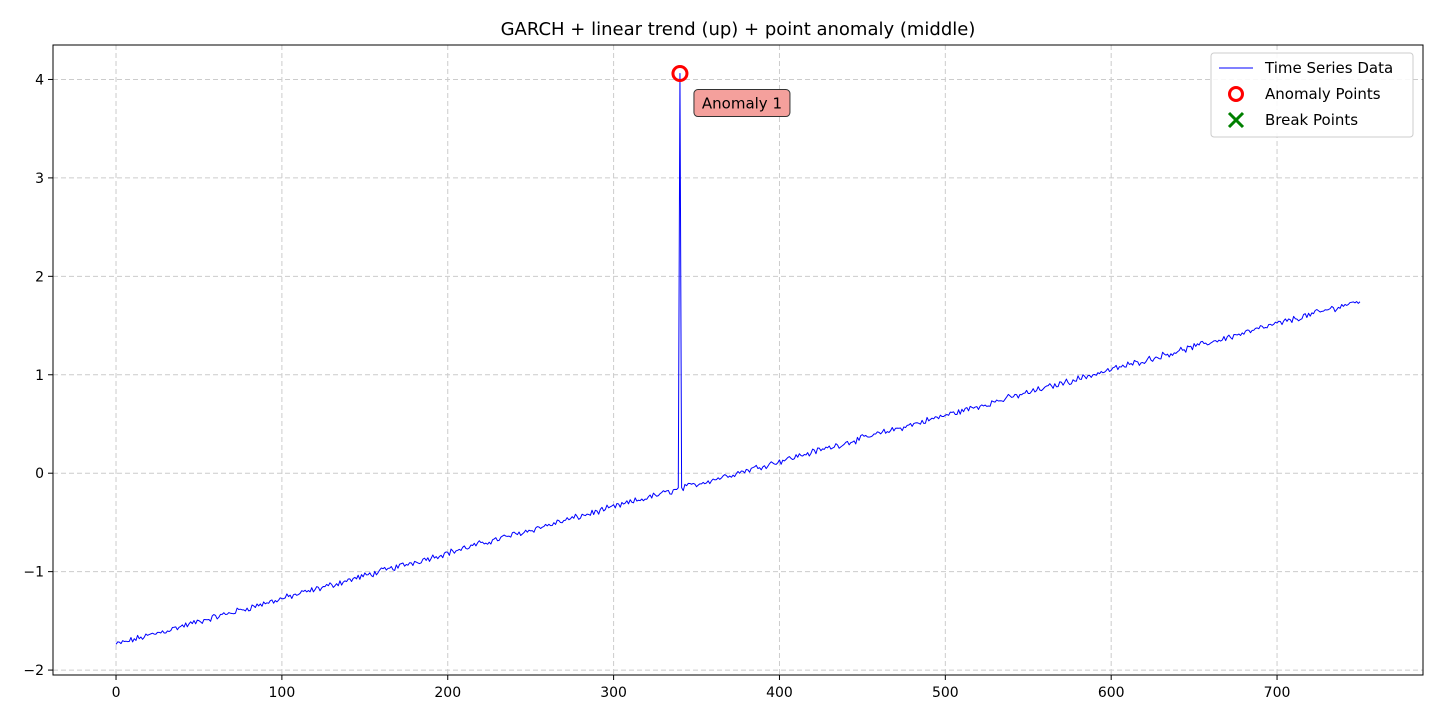 This screenshot has width=1440, height=720. I want to click on y-tick-label: 1, so click(39, 376).